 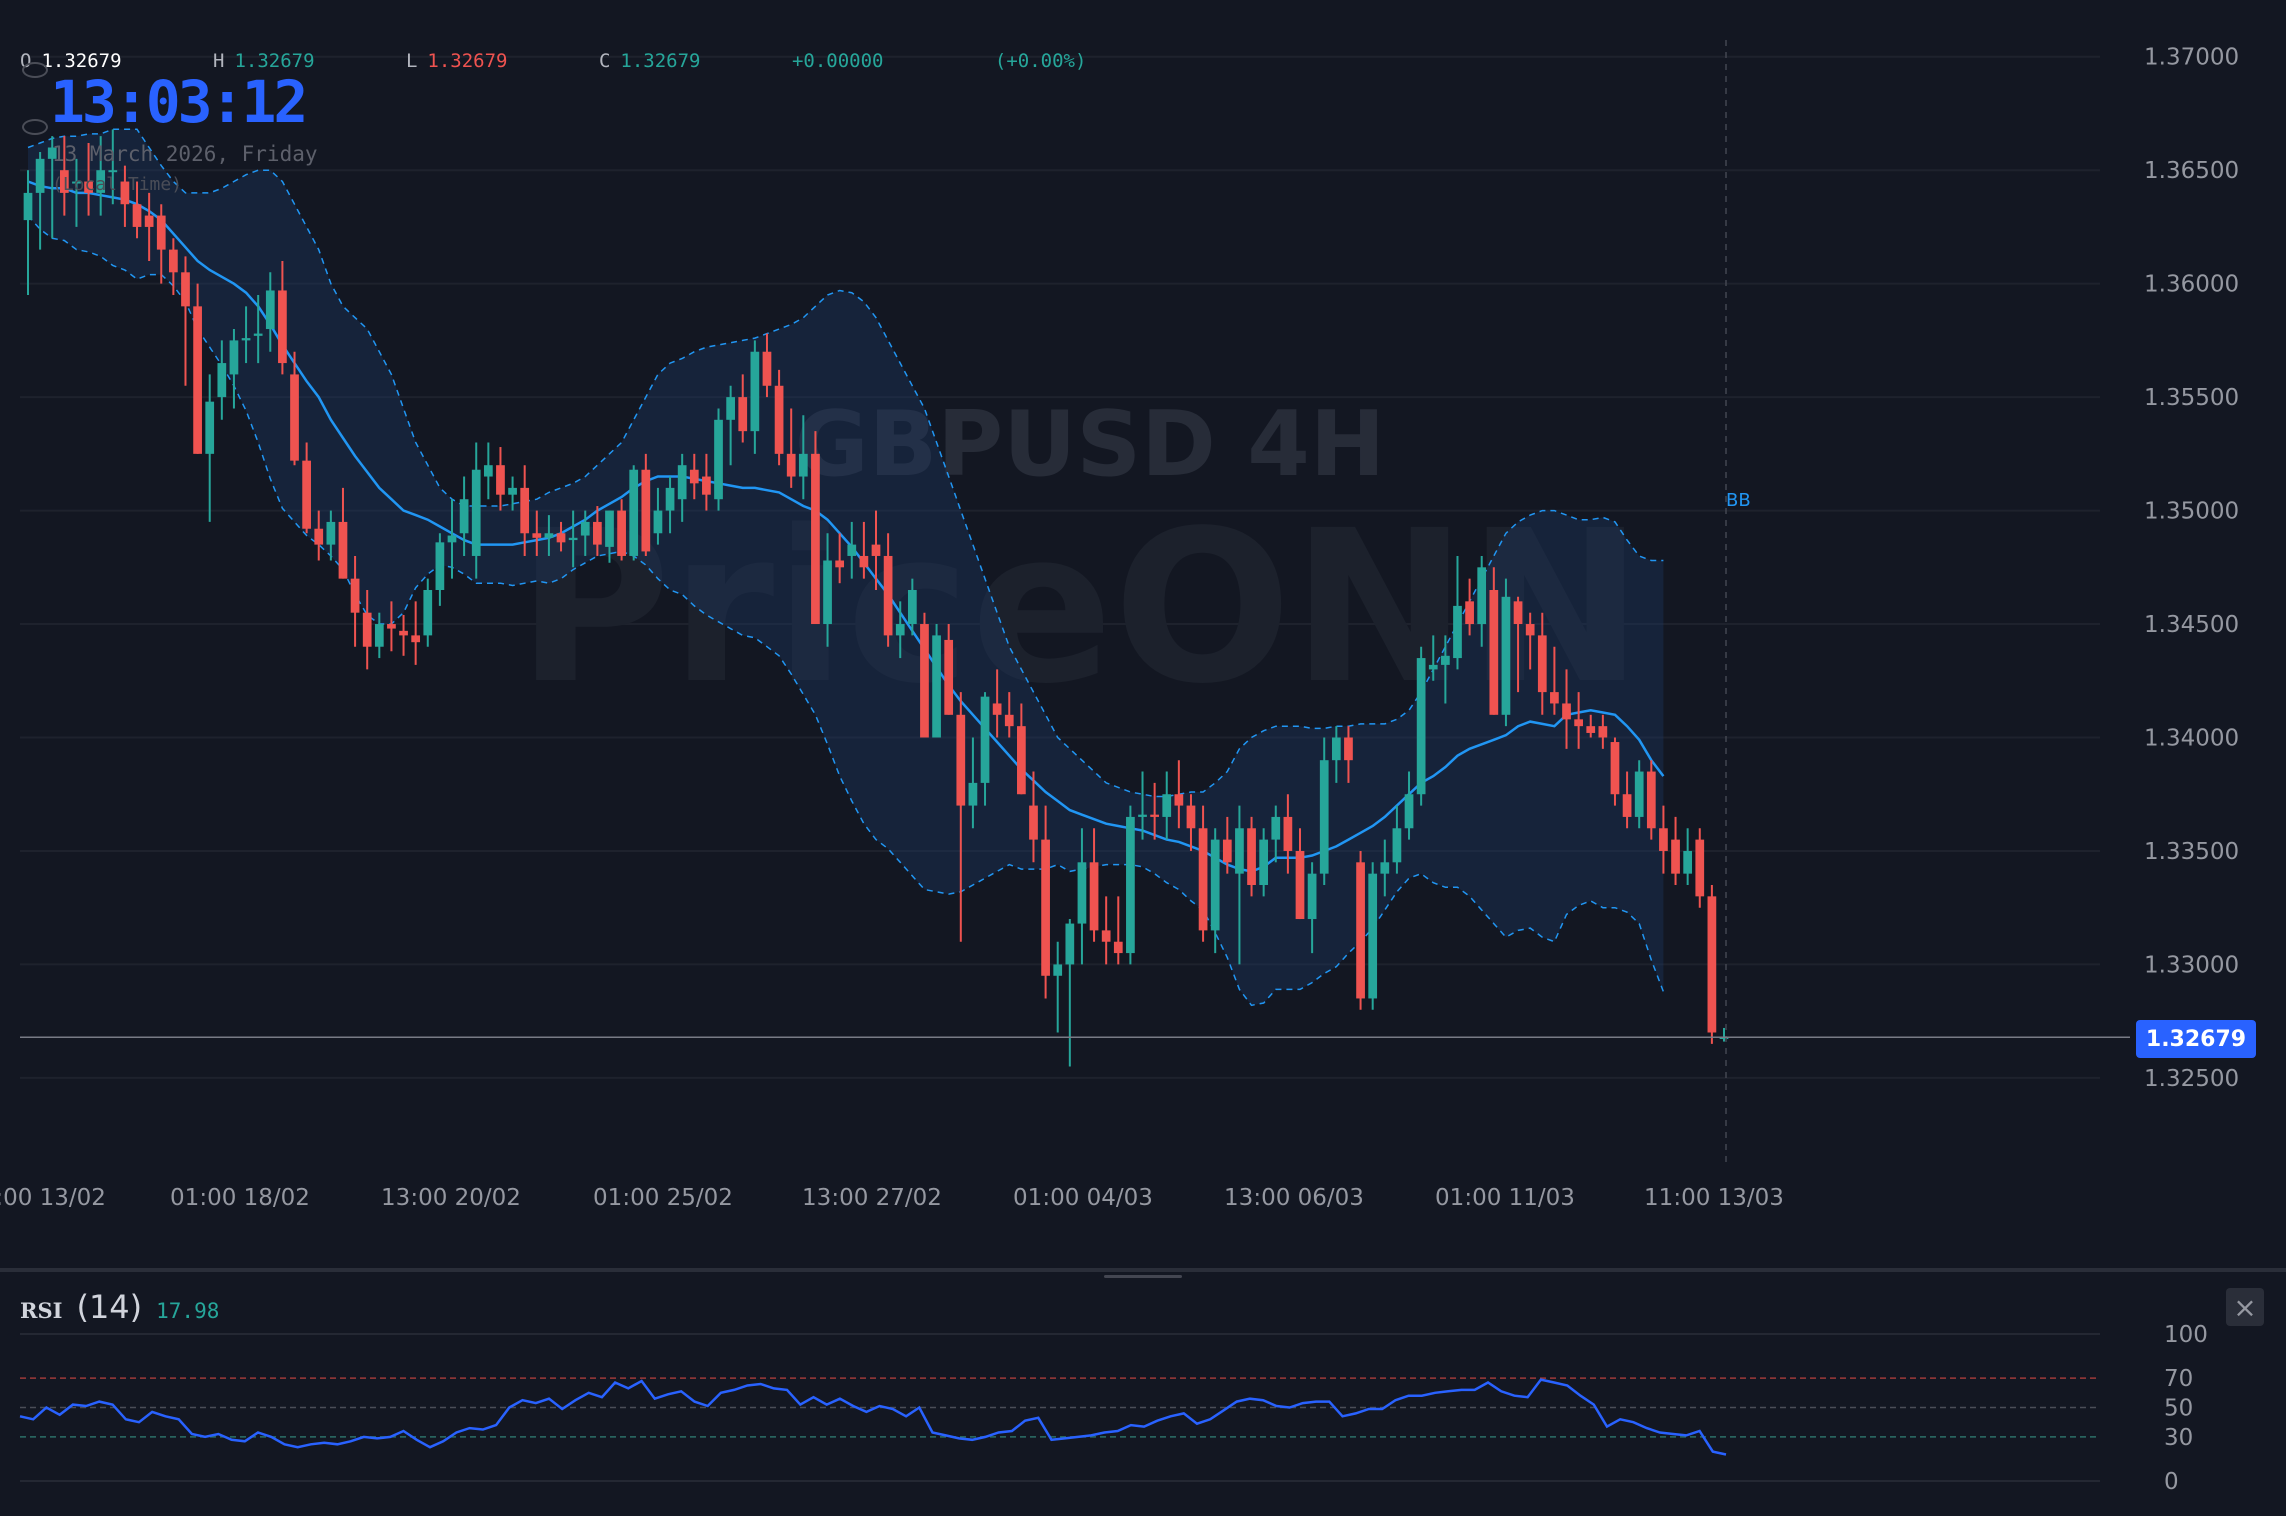 I want to click on rsi-line, so click(x=873, y=1417).